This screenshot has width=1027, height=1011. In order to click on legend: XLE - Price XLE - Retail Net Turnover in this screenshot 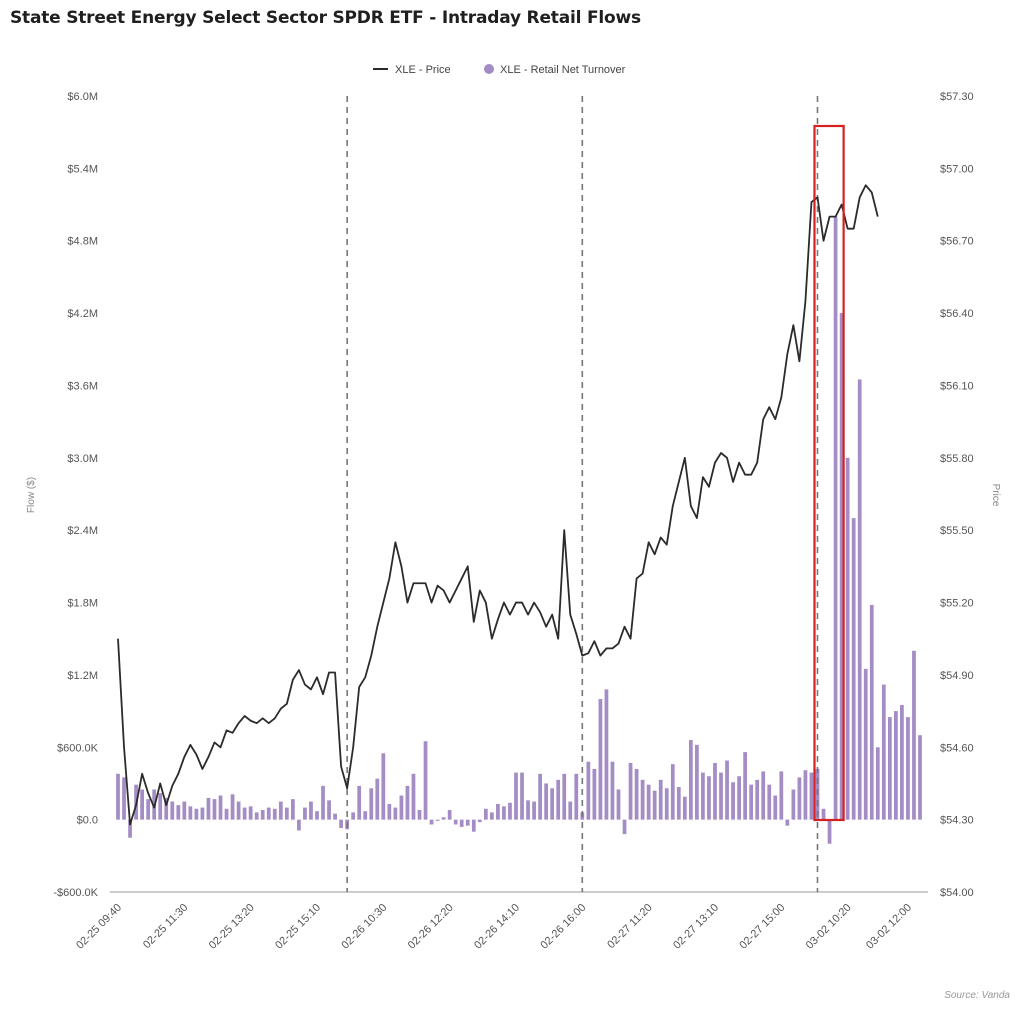, I will do `click(499, 70)`.